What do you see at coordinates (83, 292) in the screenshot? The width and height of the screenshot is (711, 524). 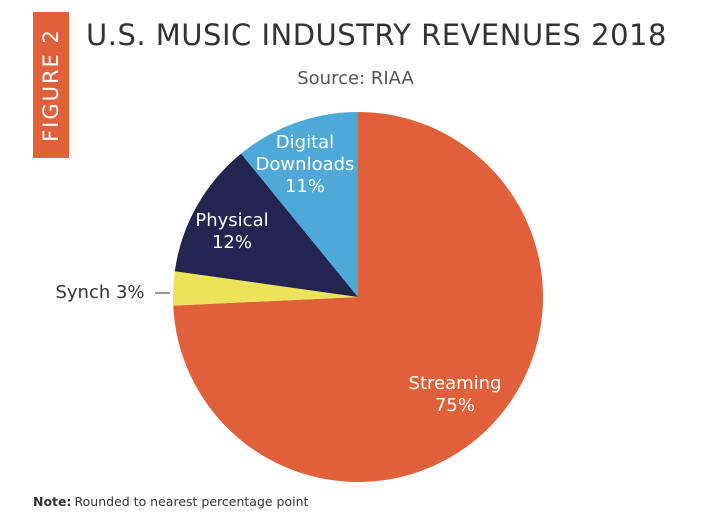 I see `category-name: Synch` at bounding box center [83, 292].